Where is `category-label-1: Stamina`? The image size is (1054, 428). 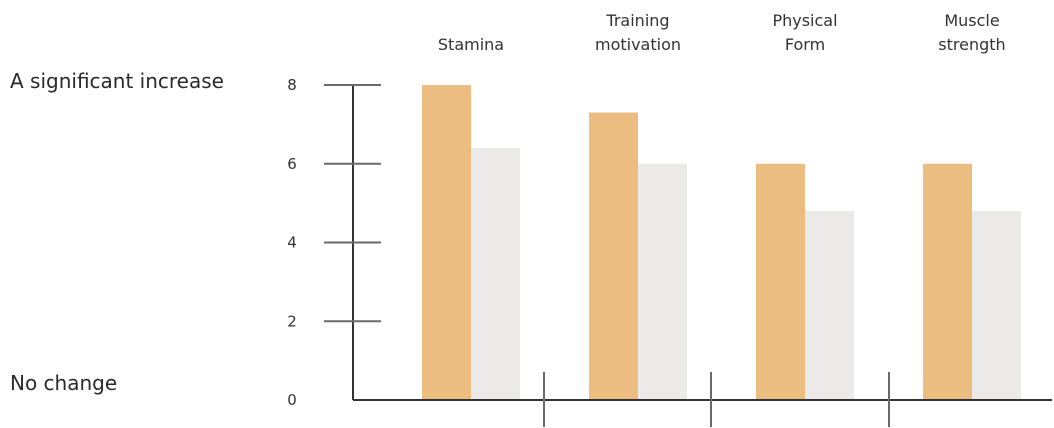
category-label-1: Stamina is located at coordinates (471, 44).